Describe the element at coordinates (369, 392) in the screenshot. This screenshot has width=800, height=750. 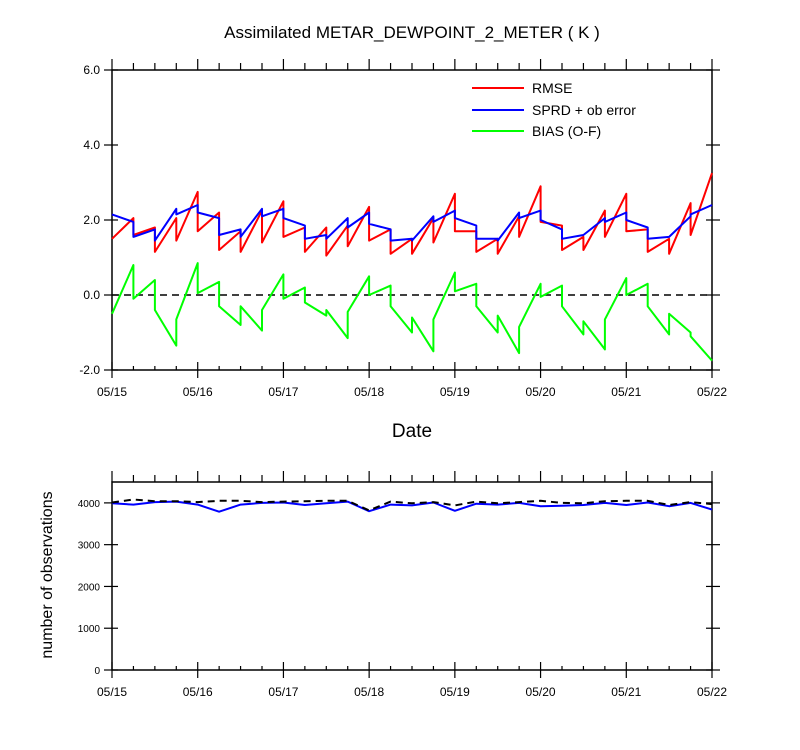
I see `top-x-tick-label: 05/18` at that location.